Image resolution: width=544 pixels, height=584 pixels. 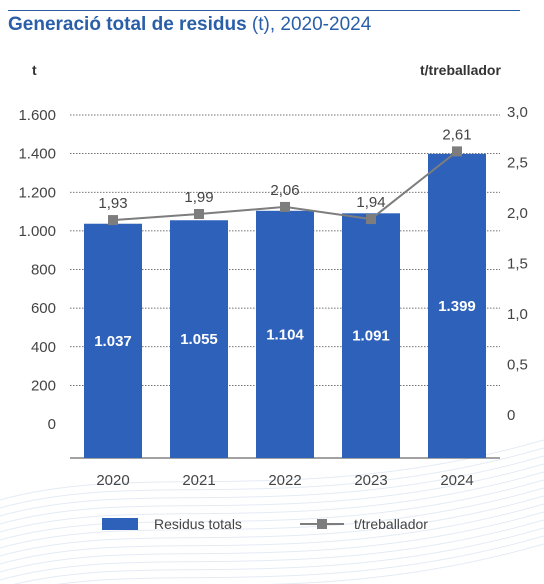 I want to click on legend-bar-swatch, so click(x=120, y=524).